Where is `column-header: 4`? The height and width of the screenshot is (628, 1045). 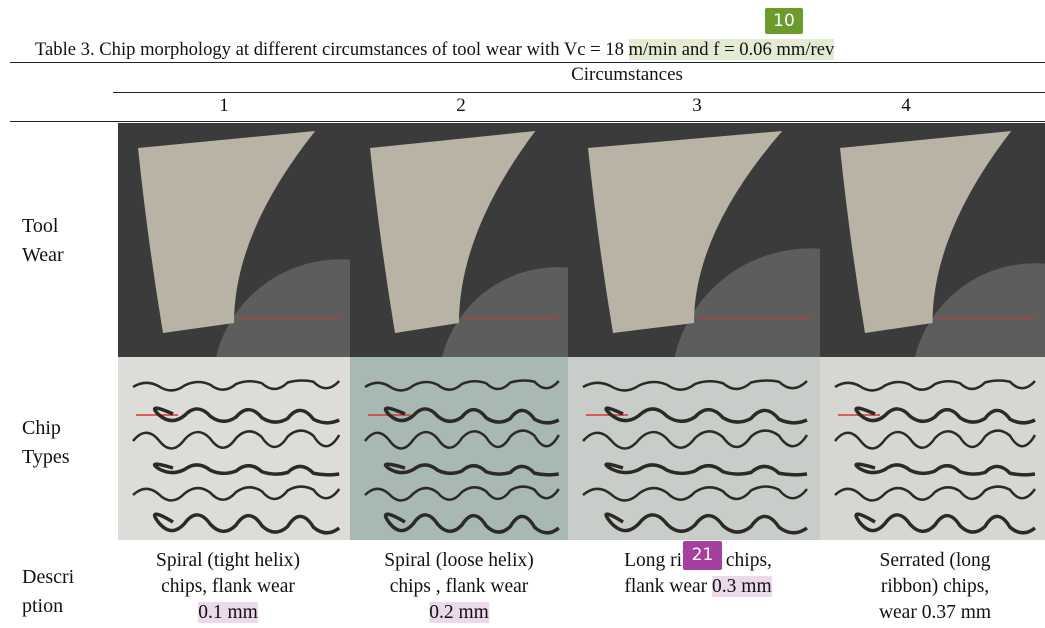
column-header: 4 is located at coordinates (906, 105).